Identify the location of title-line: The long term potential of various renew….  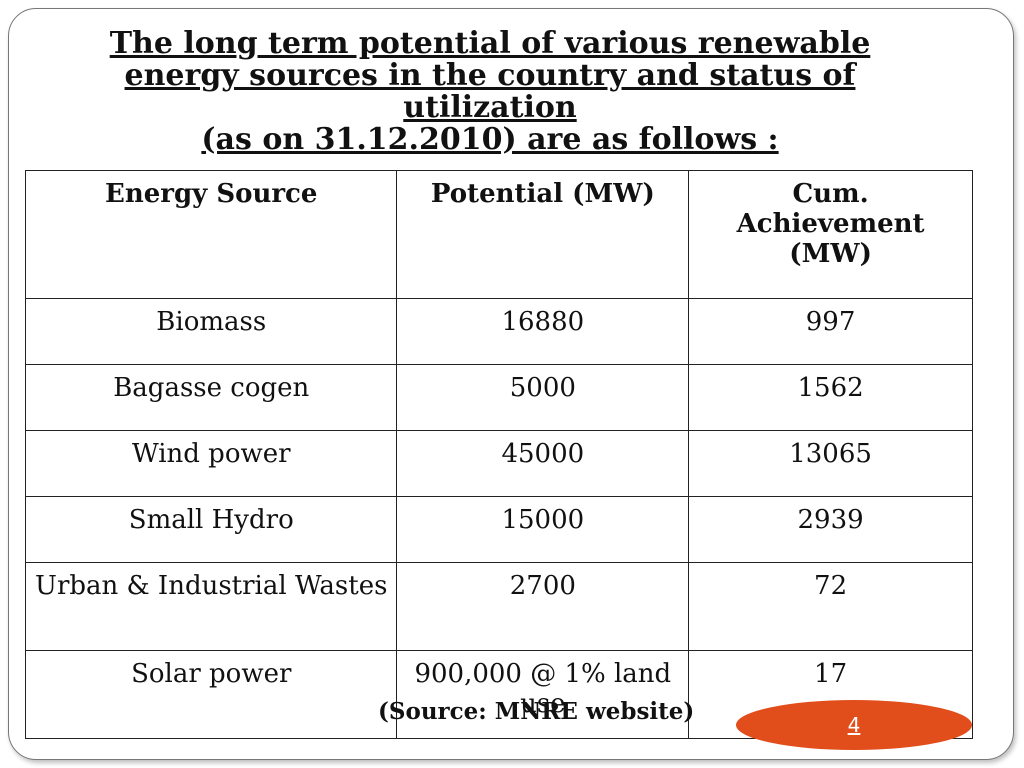
(490, 43).